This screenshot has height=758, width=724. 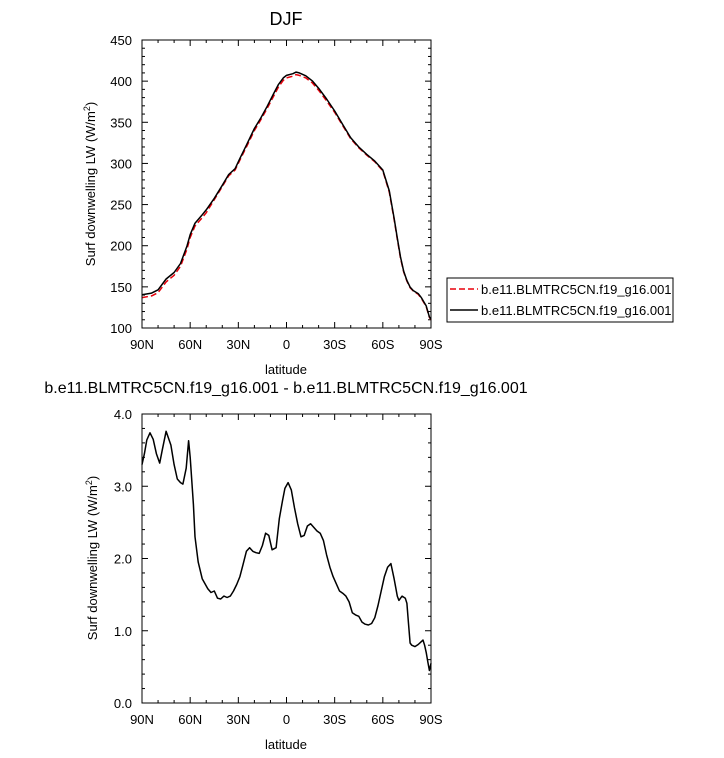 What do you see at coordinates (121, 328) in the screenshot?
I see `y-tick-label: 100` at bounding box center [121, 328].